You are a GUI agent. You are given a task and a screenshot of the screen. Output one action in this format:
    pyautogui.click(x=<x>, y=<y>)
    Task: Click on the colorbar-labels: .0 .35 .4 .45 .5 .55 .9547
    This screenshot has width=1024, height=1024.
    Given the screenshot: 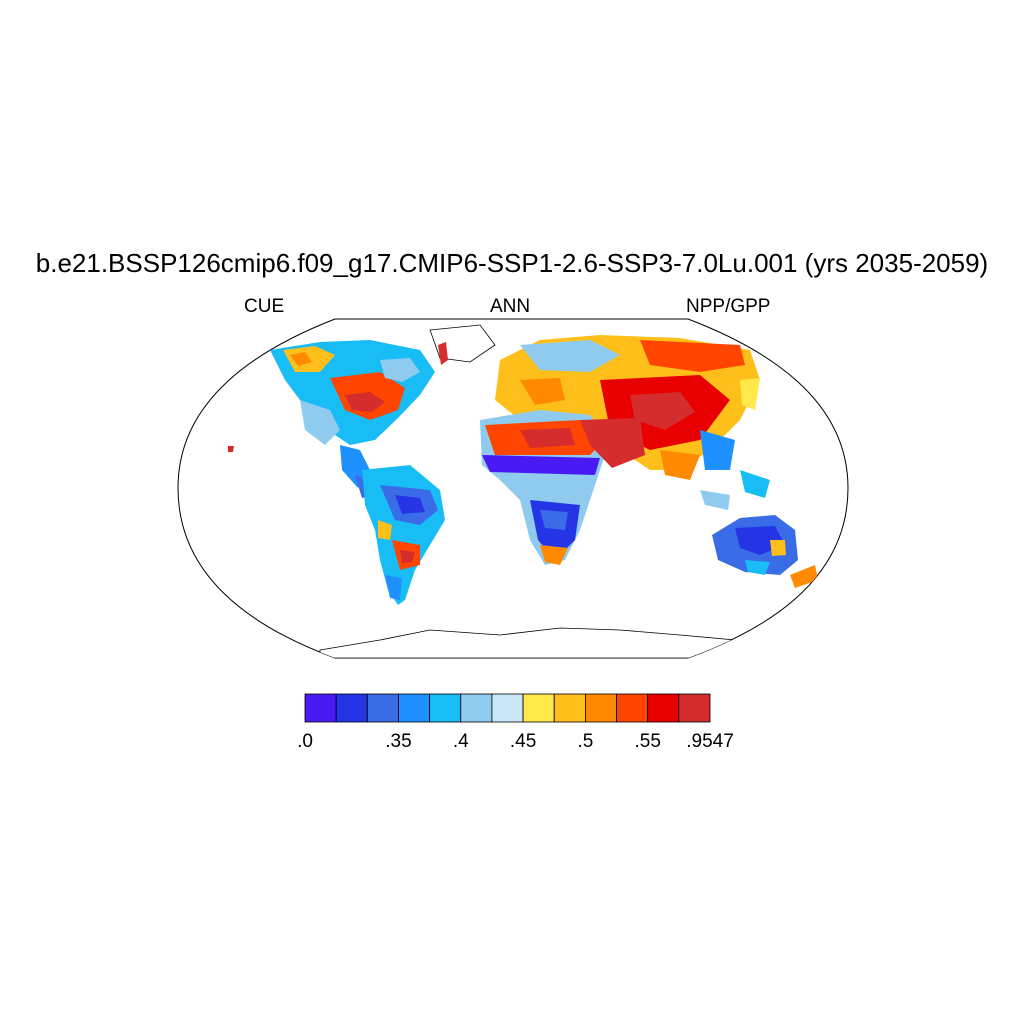 What is the action you would take?
    pyautogui.click(x=515, y=741)
    